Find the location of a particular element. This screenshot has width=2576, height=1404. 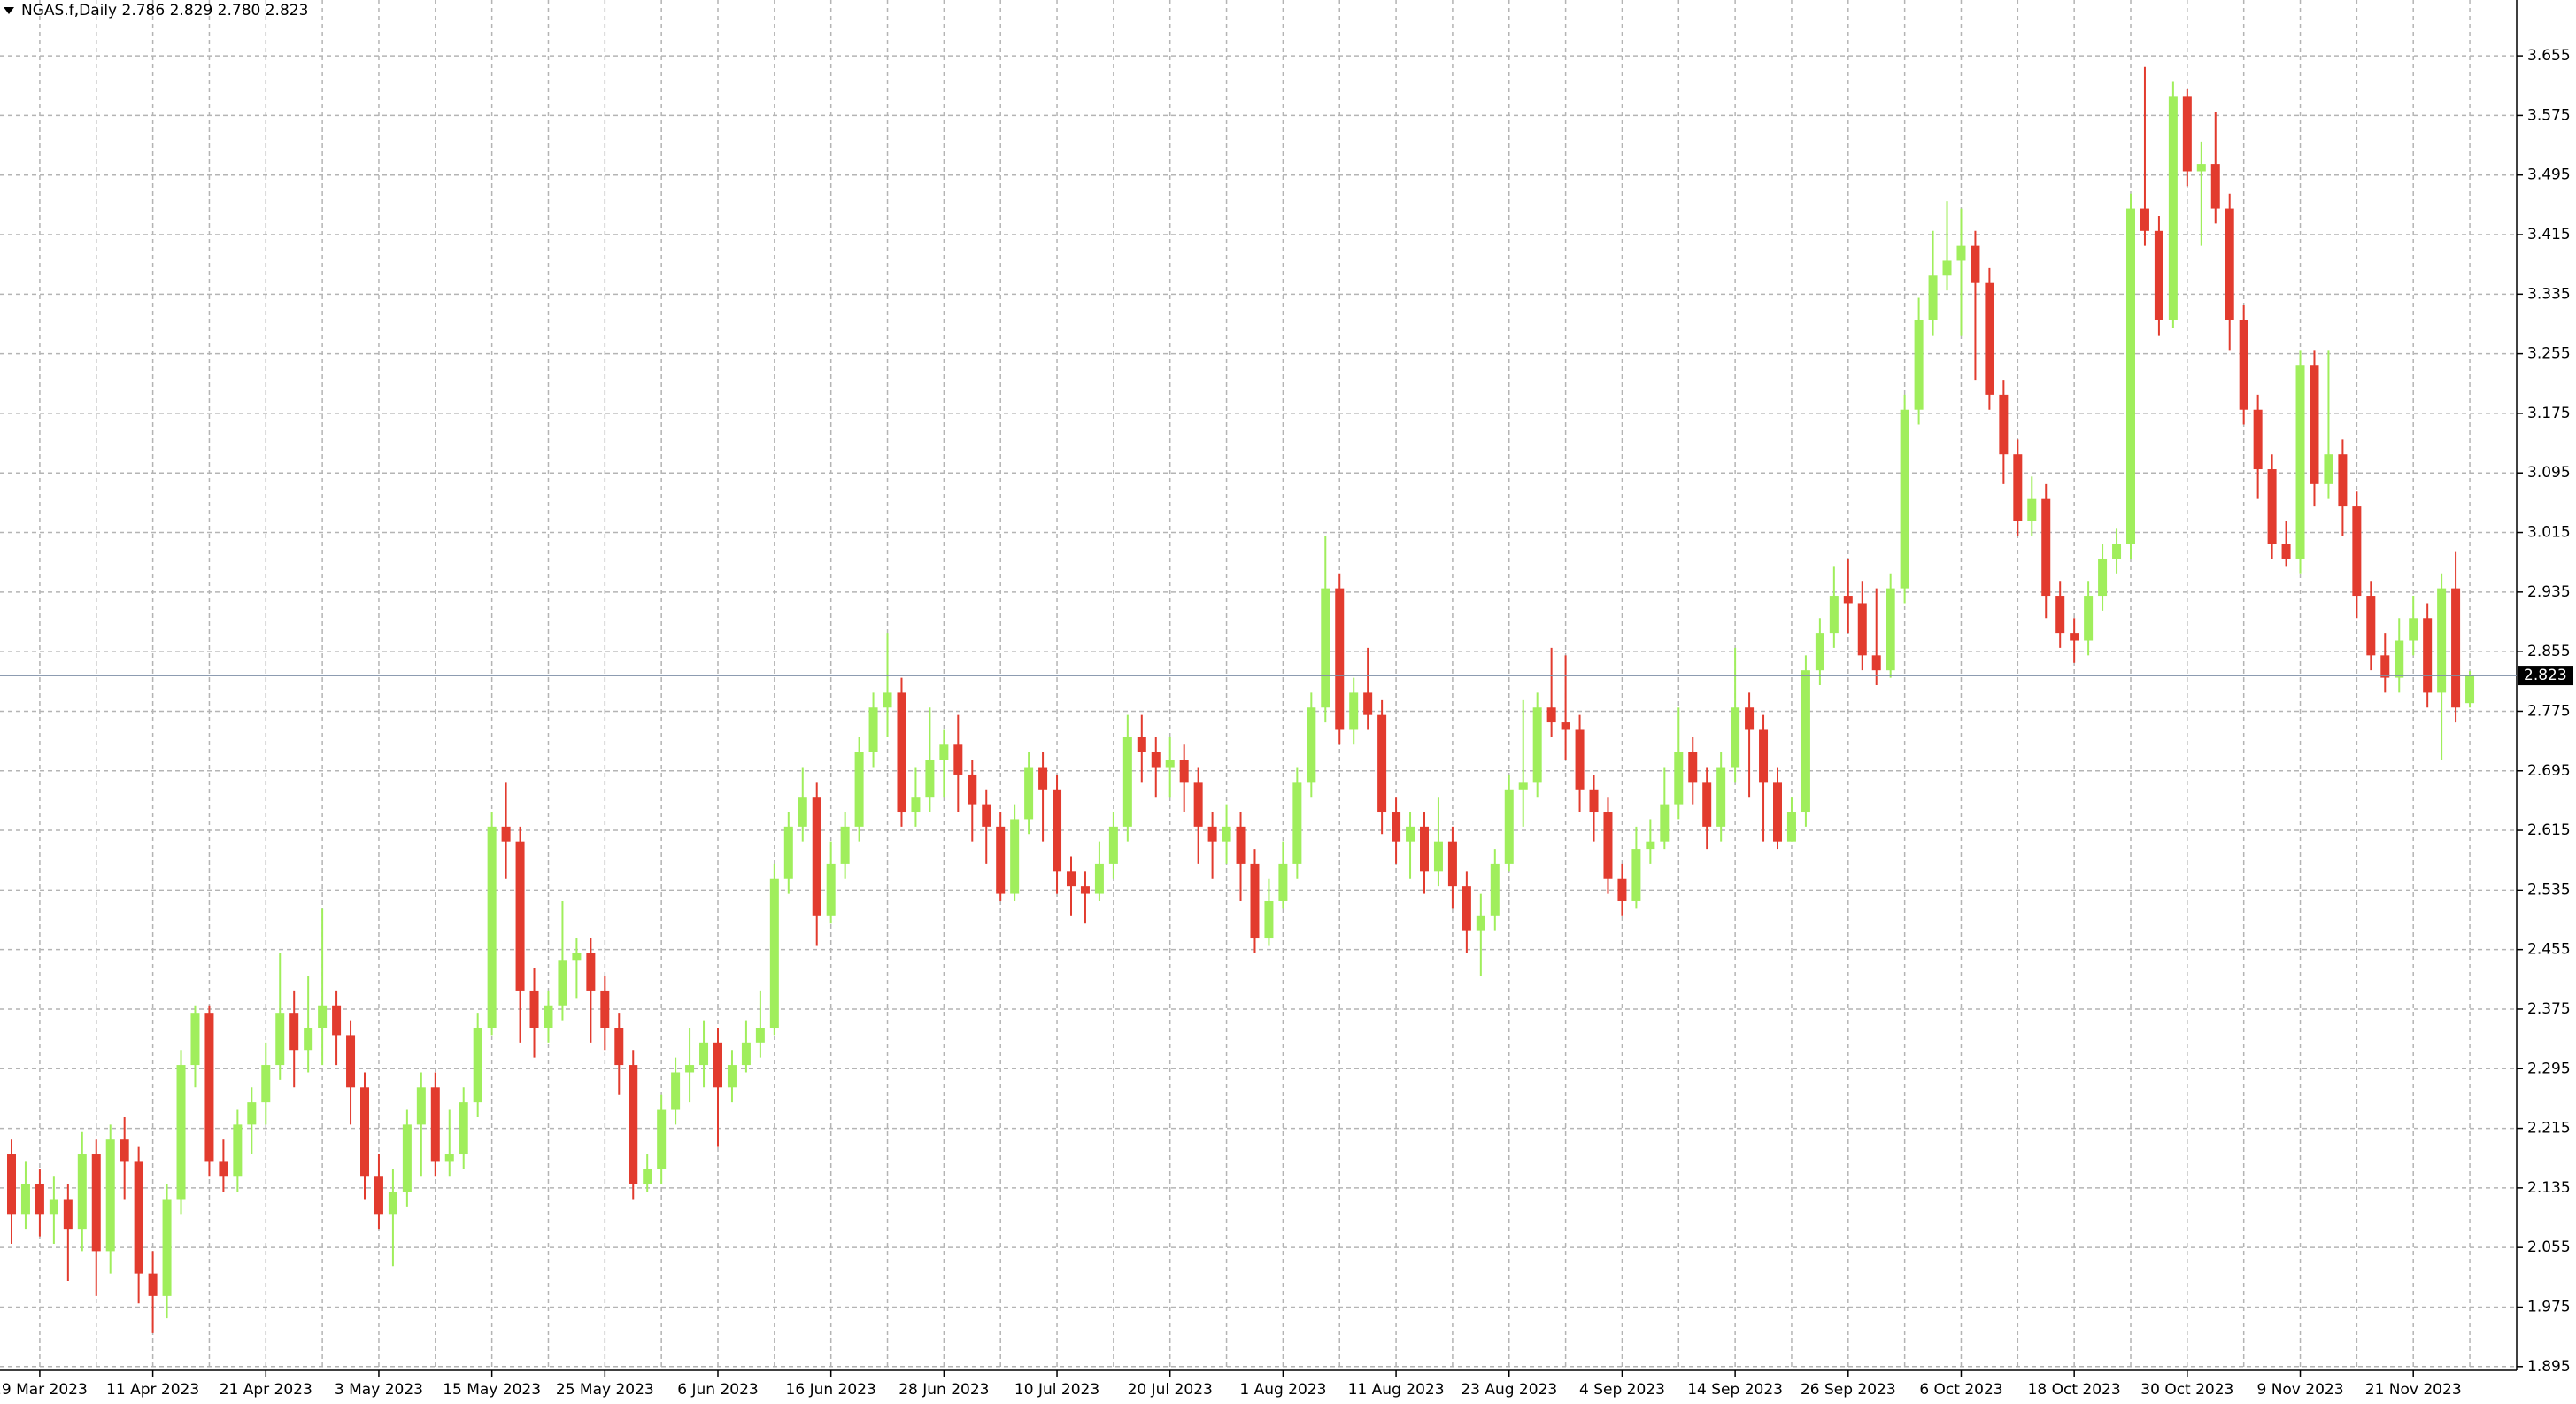

y-tick-label: 3.655 is located at coordinates (2549, 56).